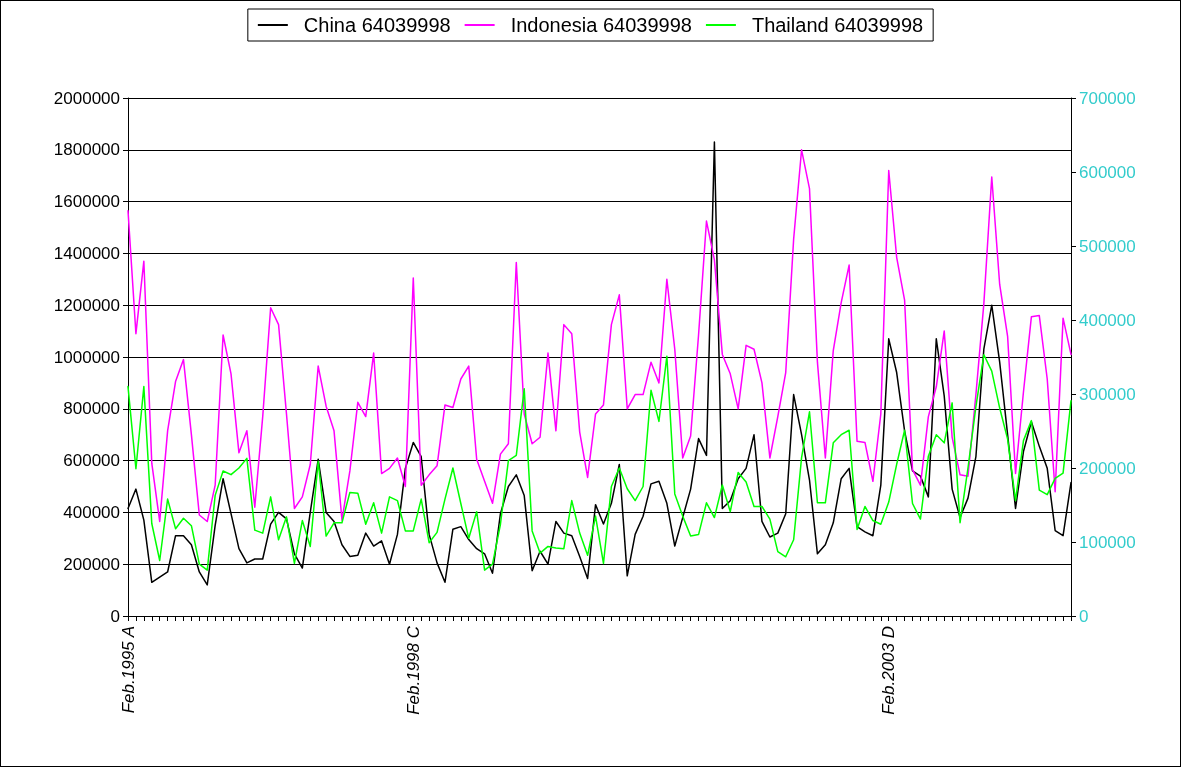  What do you see at coordinates (86, 305) in the screenshot?
I see `y-tick-label: 1200000` at bounding box center [86, 305].